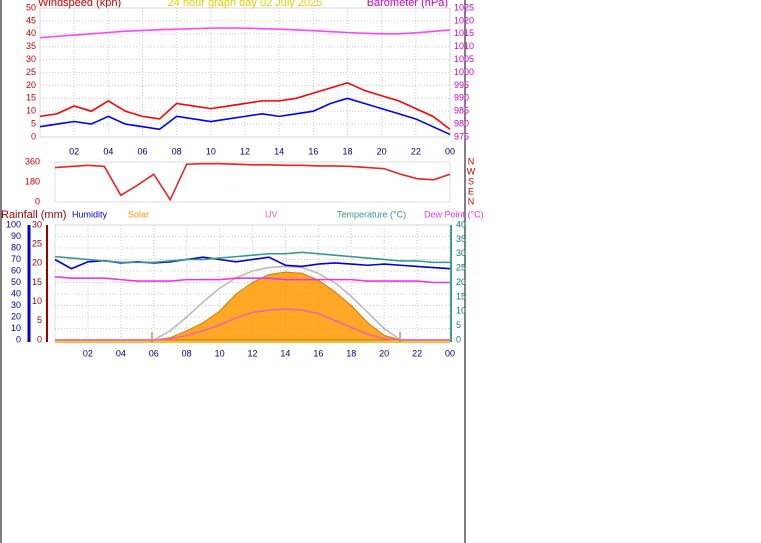 The image size is (761, 543). I want to click on y2-tick-label: W, so click(471, 171).